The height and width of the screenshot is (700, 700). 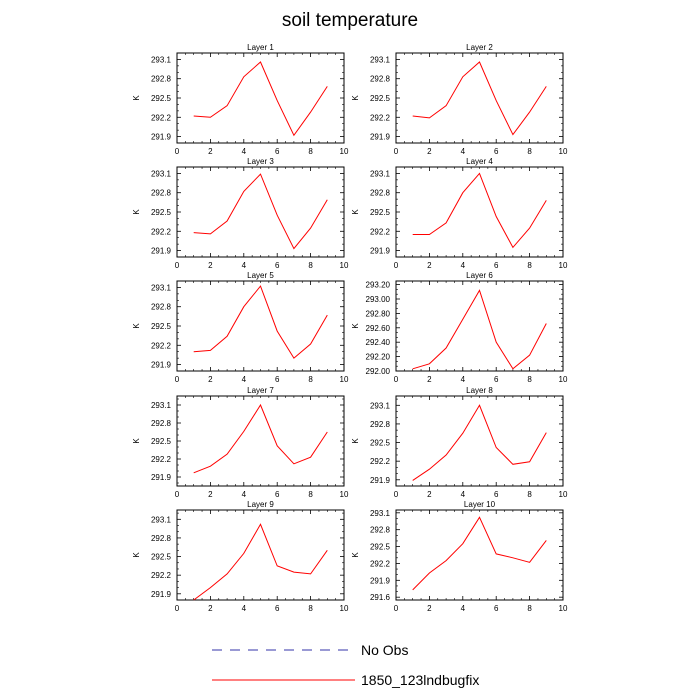 What do you see at coordinates (260, 275) in the screenshot?
I see `panel-title: Layer 5` at bounding box center [260, 275].